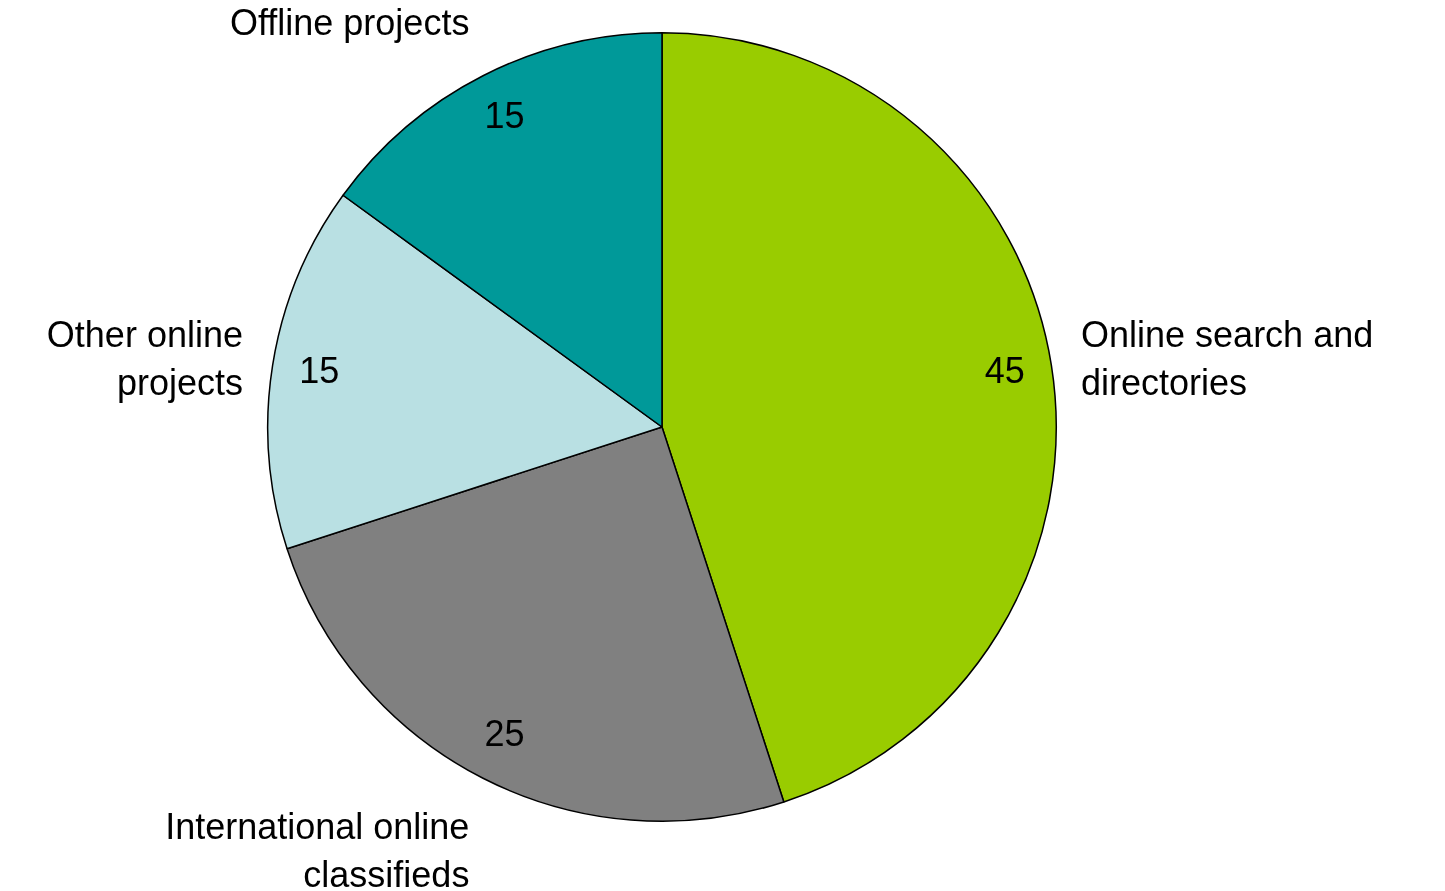  Describe the element at coordinates (504, 734) in the screenshot. I see `data-label: 25` at that location.